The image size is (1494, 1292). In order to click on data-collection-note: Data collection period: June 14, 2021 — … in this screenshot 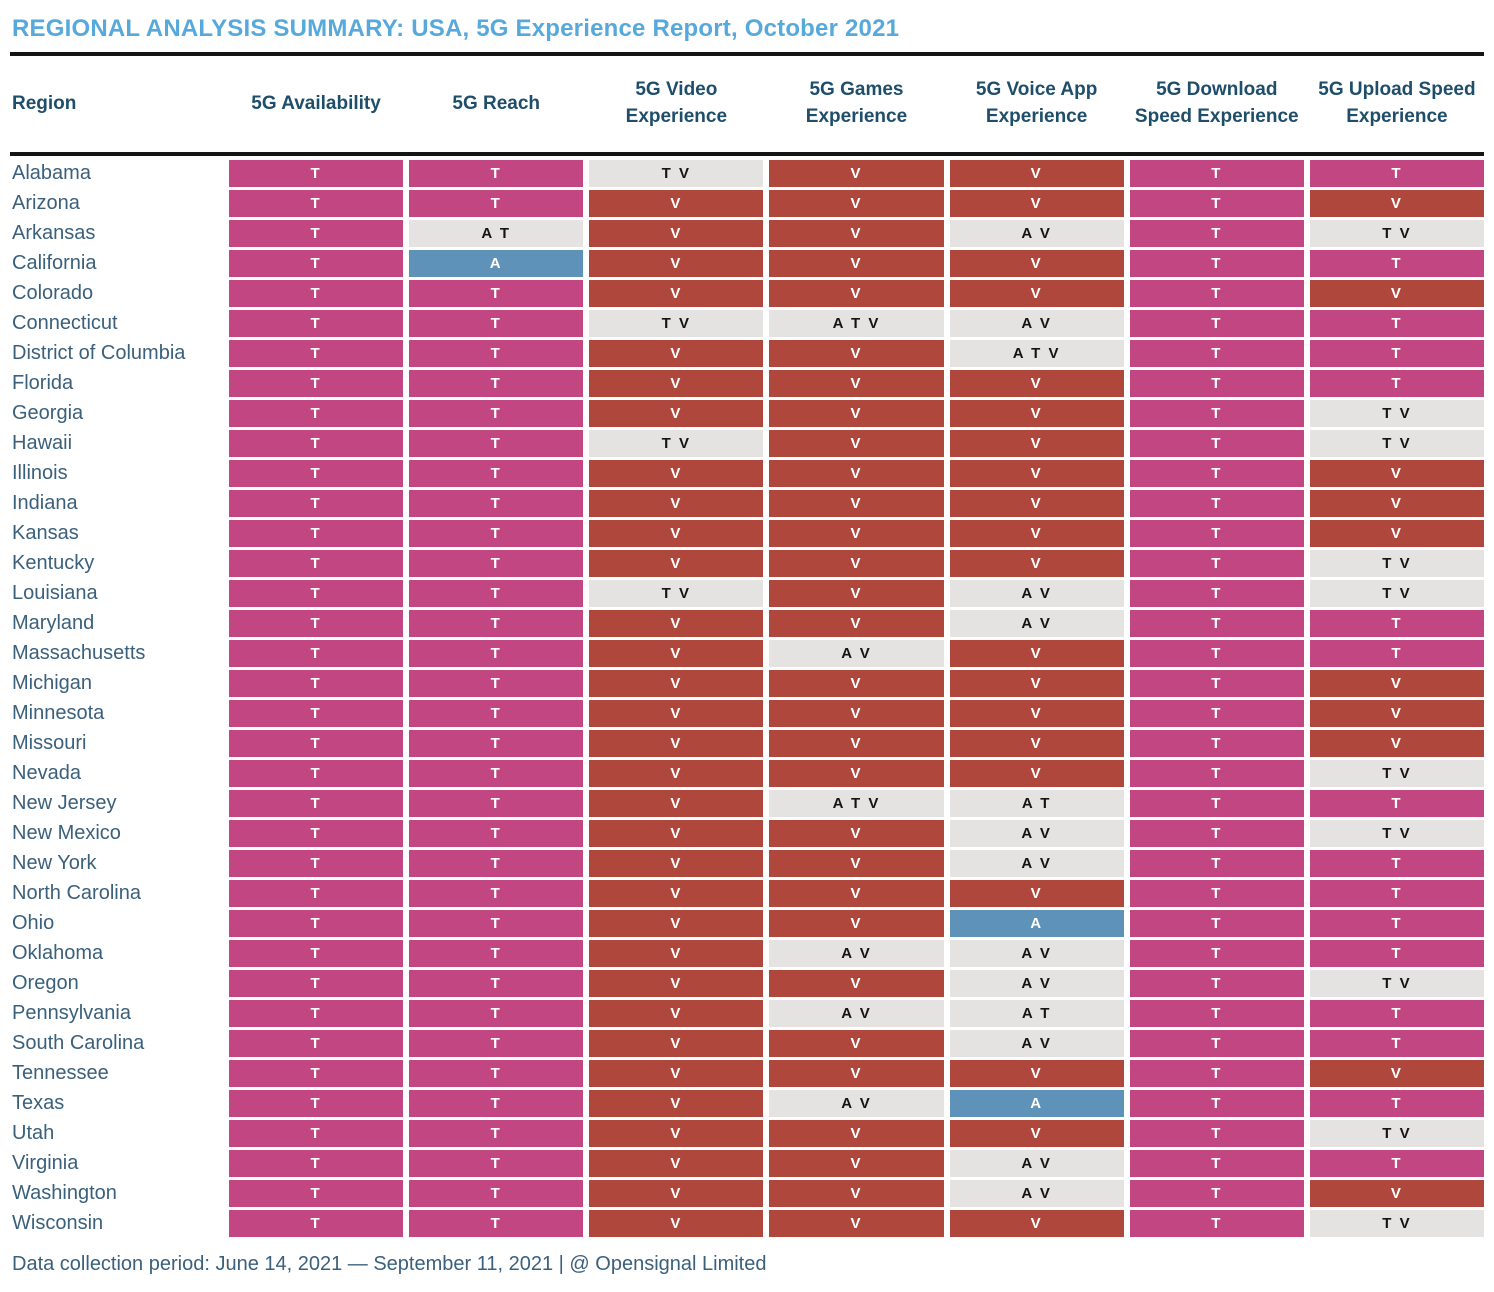, I will do `click(389, 1264)`.